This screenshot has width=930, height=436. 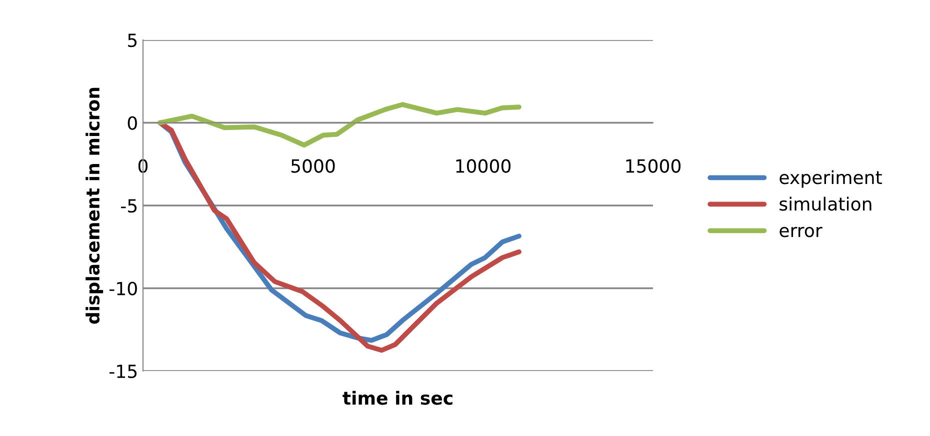 I want to click on y-tick-label: -15, so click(x=123, y=371).